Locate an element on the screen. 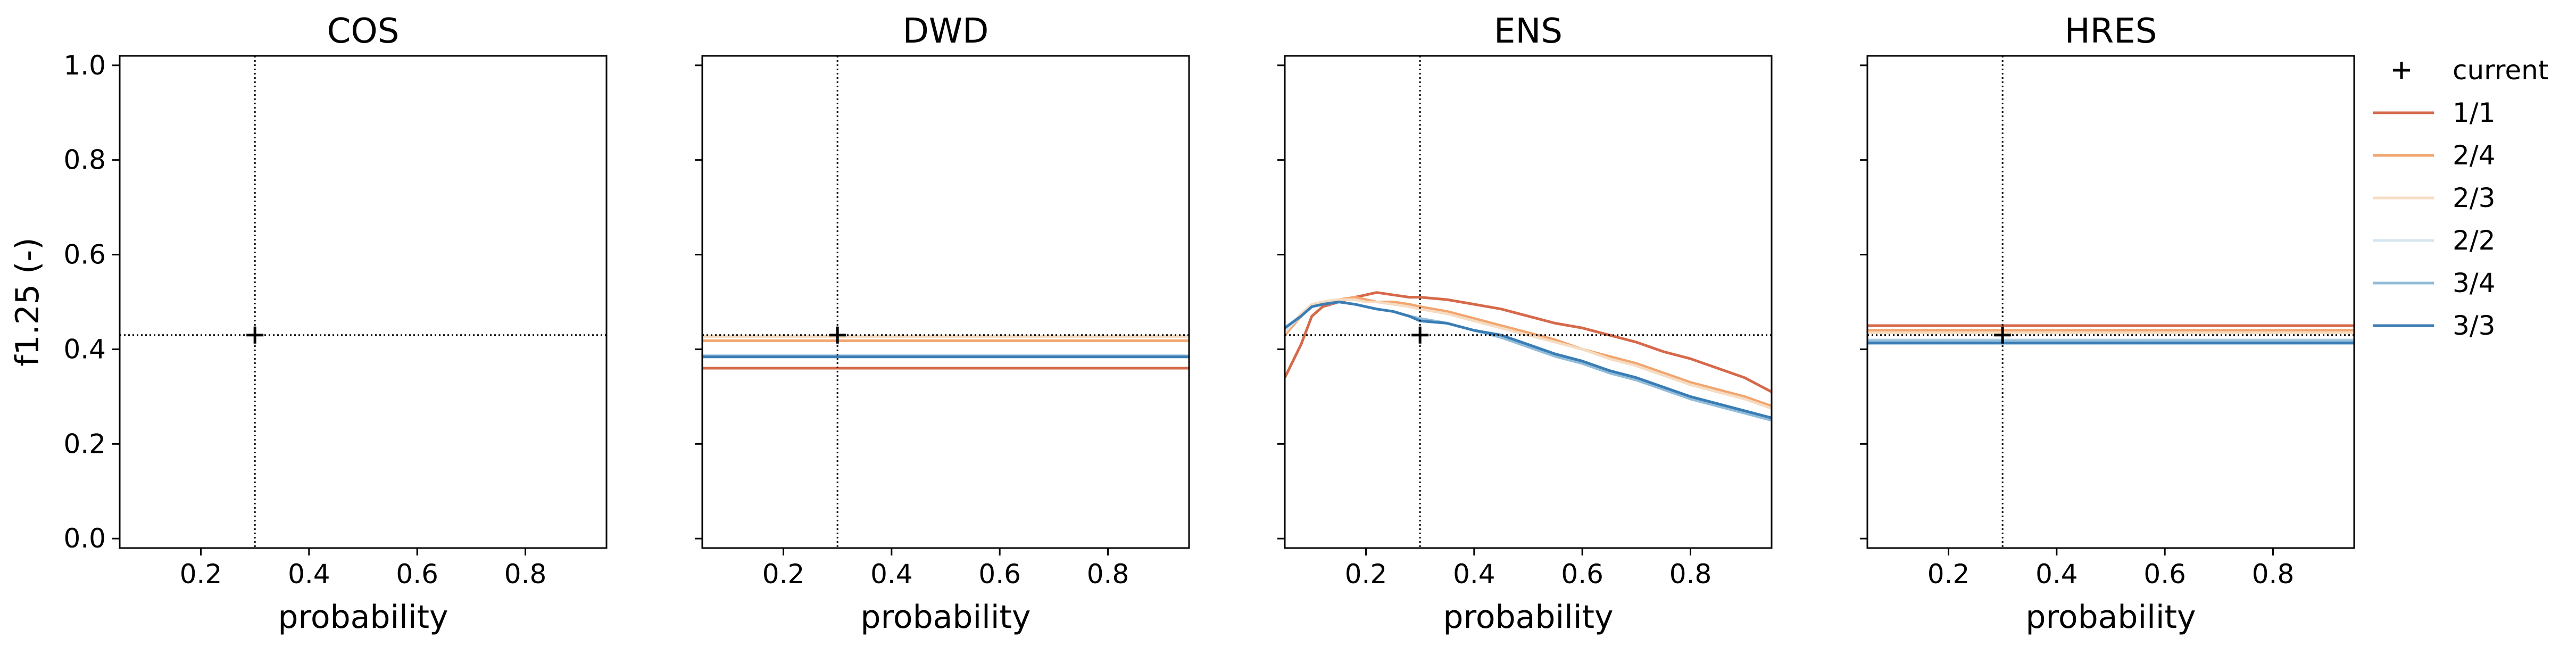 This screenshot has width=2576, height=647. panel-title: ENS is located at coordinates (1528, 31).